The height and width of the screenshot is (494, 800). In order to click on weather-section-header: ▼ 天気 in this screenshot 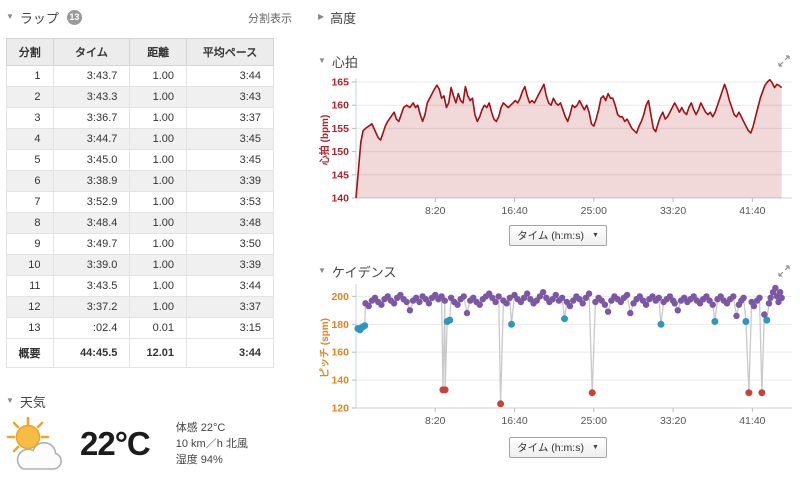, I will do `click(156, 401)`.